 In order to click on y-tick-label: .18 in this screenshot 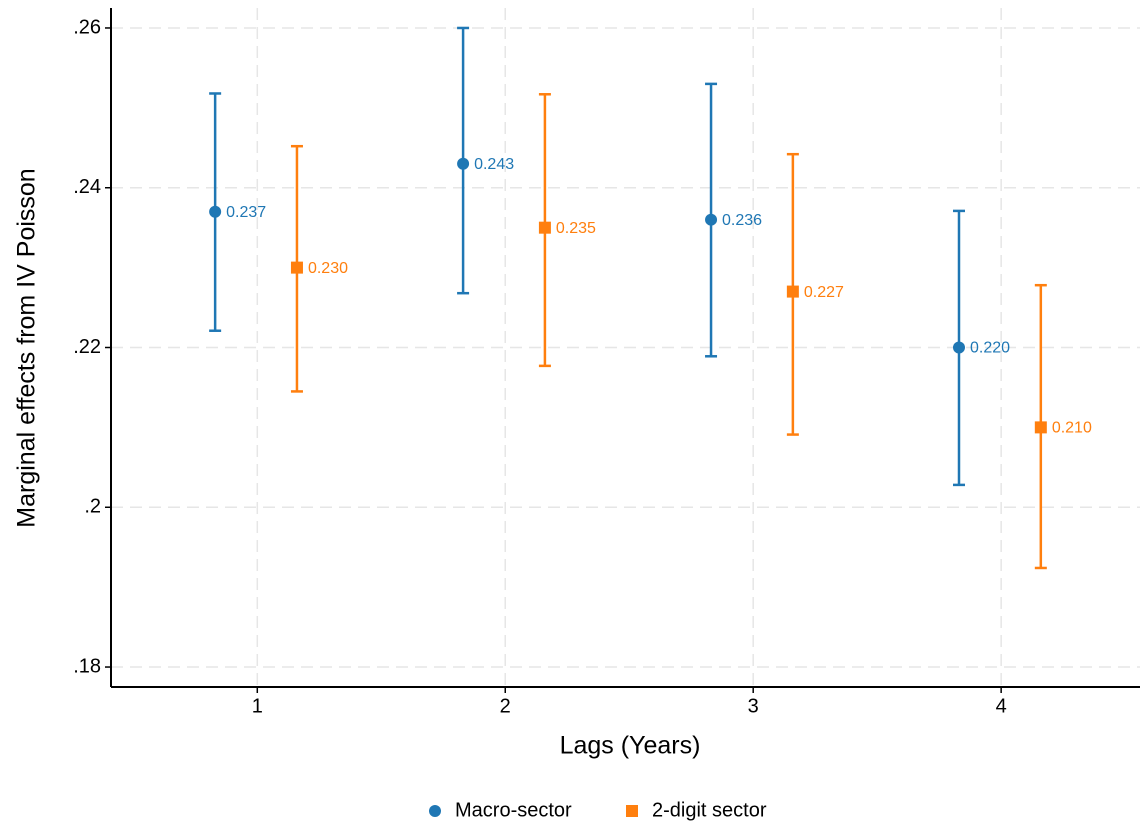, I will do `click(87, 666)`.